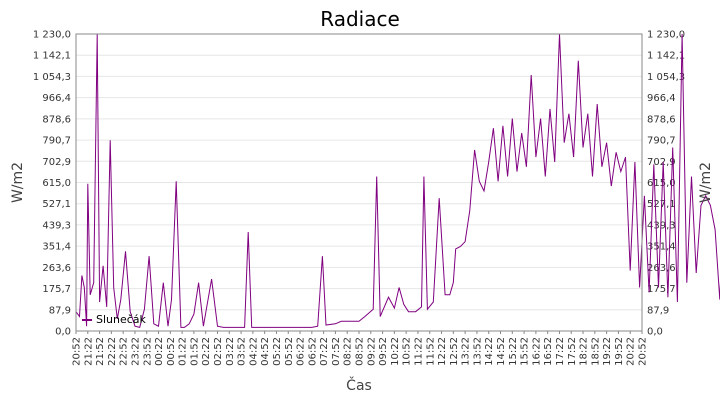 Image resolution: width=720 pixels, height=400 pixels. What do you see at coordinates (230, 351) in the screenshot?
I see `x-tick-label: 03:22` at bounding box center [230, 351].